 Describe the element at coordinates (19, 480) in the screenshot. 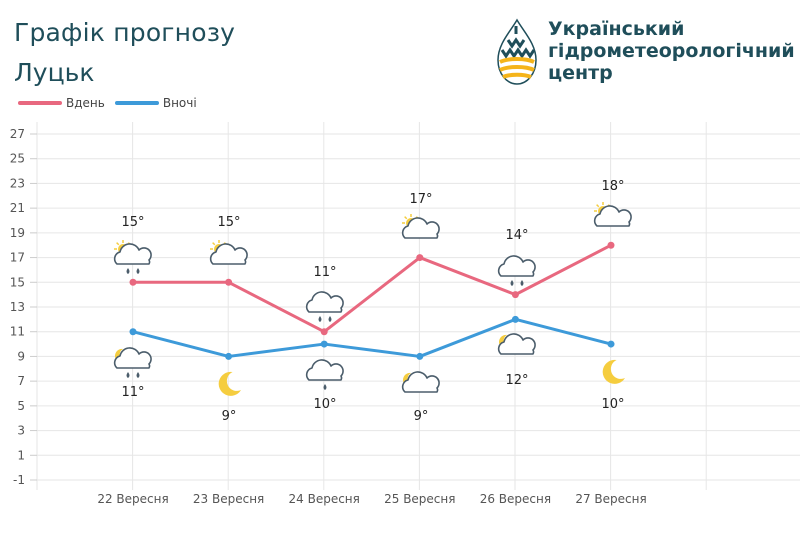

I see `y-tick-label: -1` at that location.